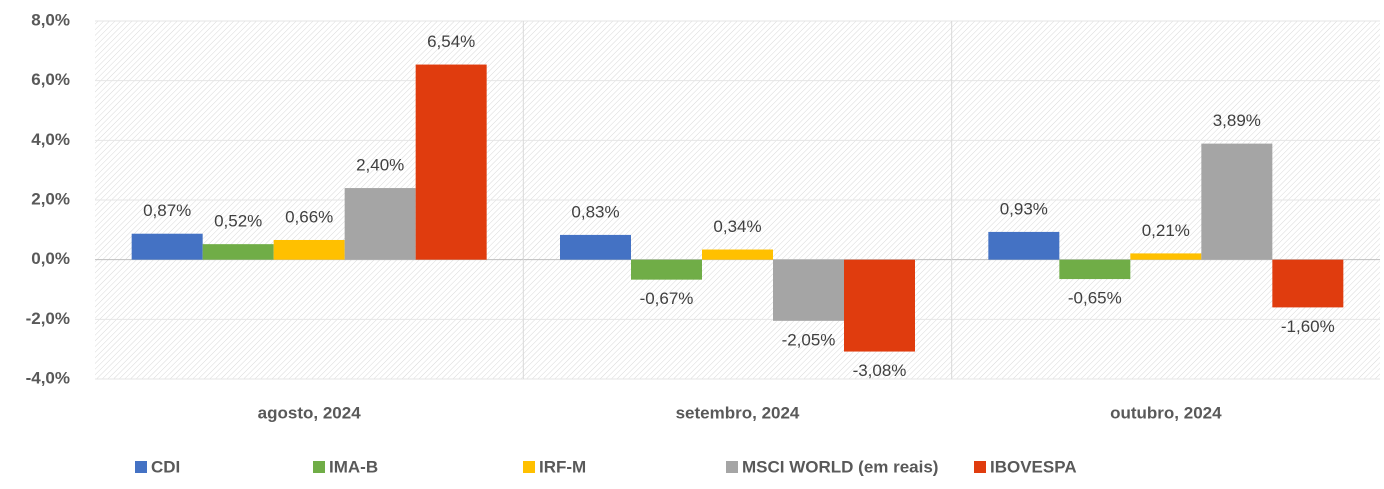 The image size is (1384, 489). What do you see at coordinates (1308, 326) in the screenshot?
I see `data-label: -1,60%` at bounding box center [1308, 326].